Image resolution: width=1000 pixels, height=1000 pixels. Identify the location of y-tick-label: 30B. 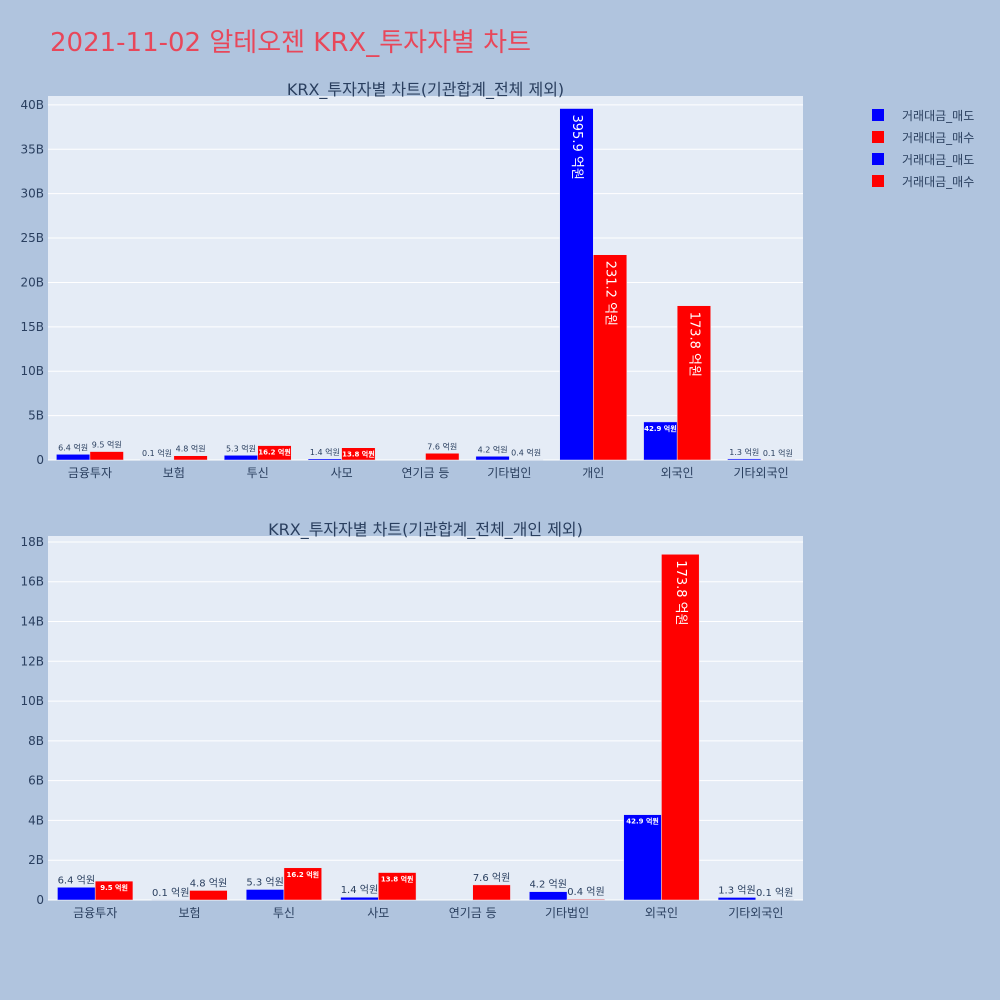
(32, 194).